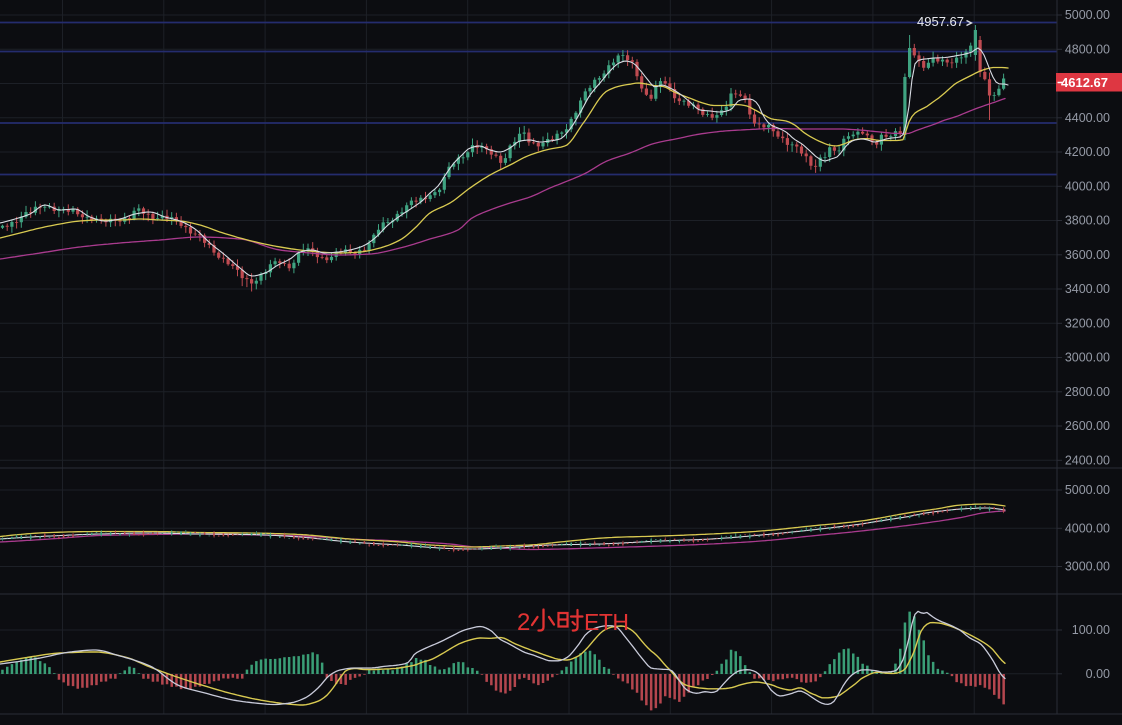 Image resolution: width=1122 pixels, height=725 pixels. I want to click on svg-text: 2, so click(523, 622).